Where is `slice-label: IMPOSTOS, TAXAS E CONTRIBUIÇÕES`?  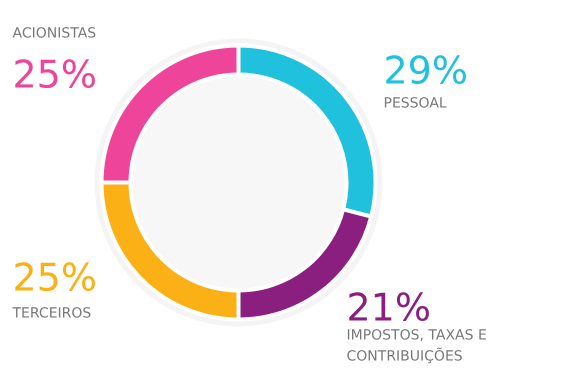 slice-label: IMPOSTOS, TAXAS E CONTRIBUIÇÕES is located at coordinates (416, 346).